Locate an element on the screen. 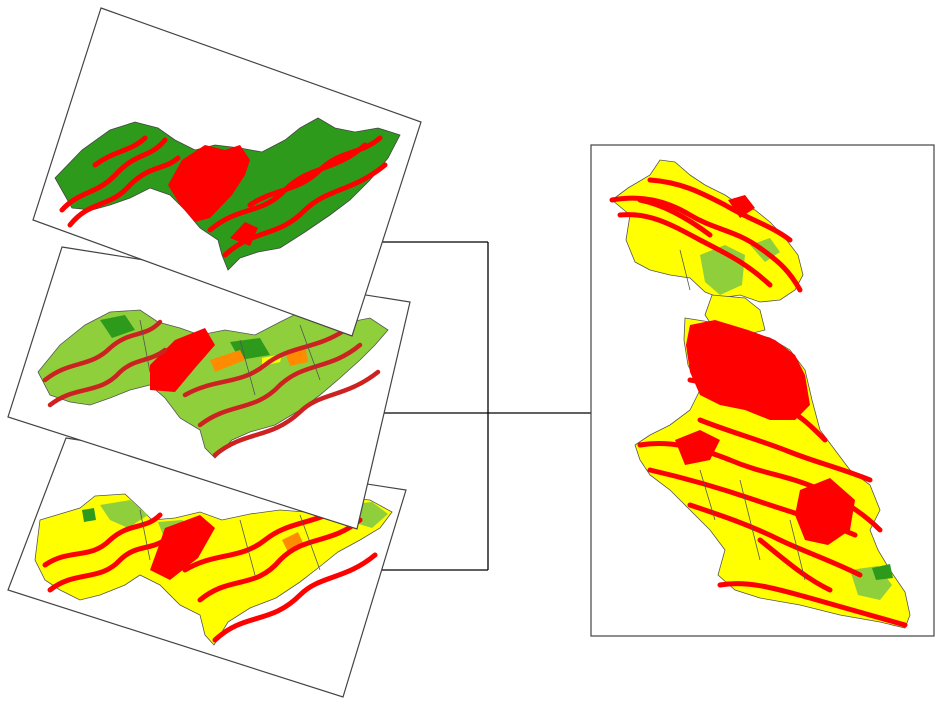 This screenshot has height=707, width=937. layer-3-map is located at coordinates (213, 569).